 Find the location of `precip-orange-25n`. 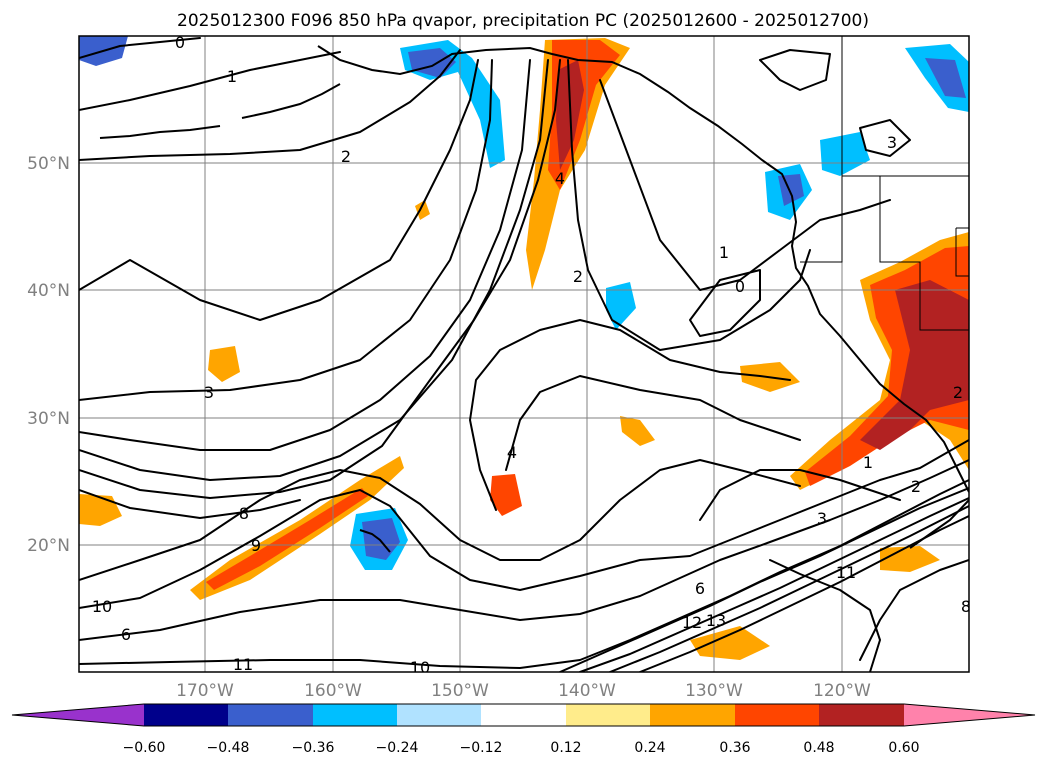

precip-orange-25n is located at coordinates (506, 495).